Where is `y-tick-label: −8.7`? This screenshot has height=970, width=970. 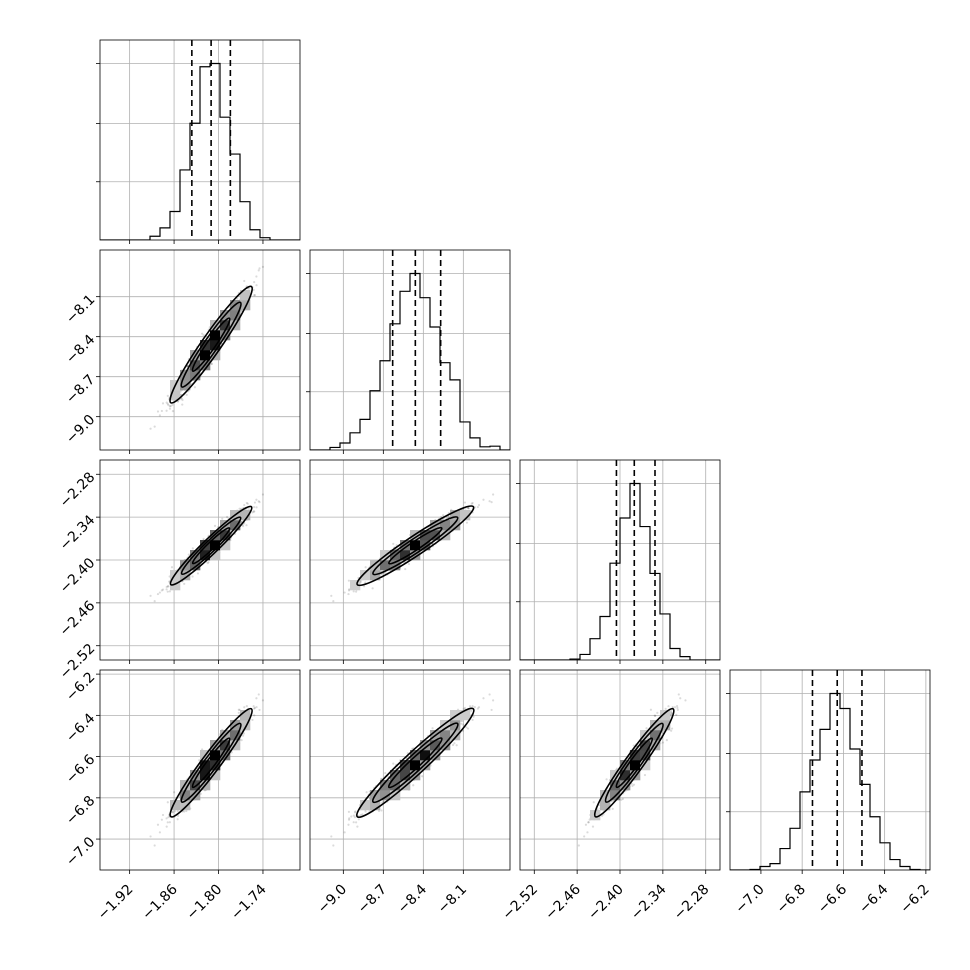
y-tick-label: −8.7 is located at coordinates (80, 389).